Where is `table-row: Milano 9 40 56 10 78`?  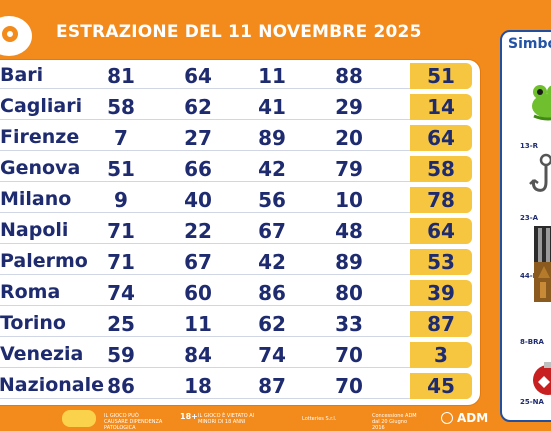
table-row: Milano 9 40 56 10 78 is located at coordinates (236, 200).